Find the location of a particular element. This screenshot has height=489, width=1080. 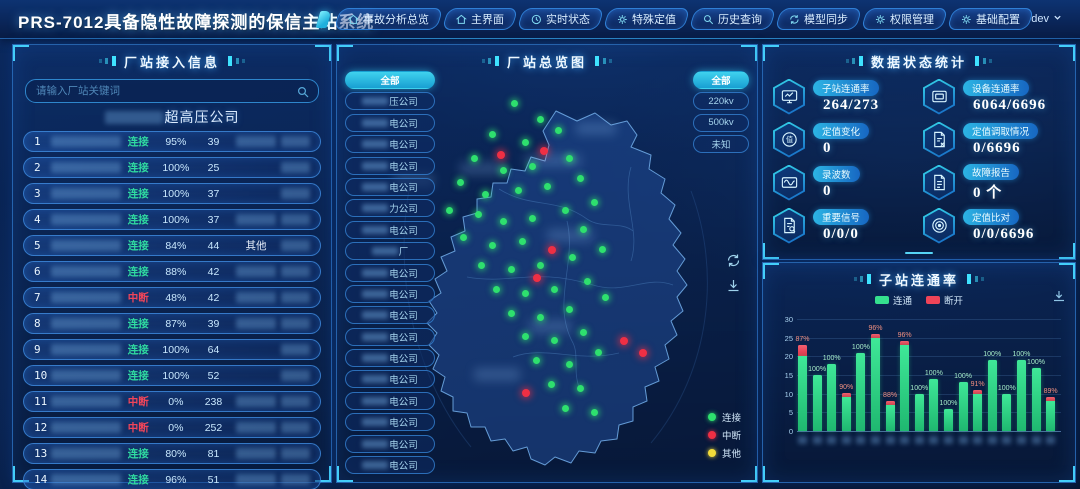

station-row: 2 连接 100% 25 is located at coordinates (172, 167).